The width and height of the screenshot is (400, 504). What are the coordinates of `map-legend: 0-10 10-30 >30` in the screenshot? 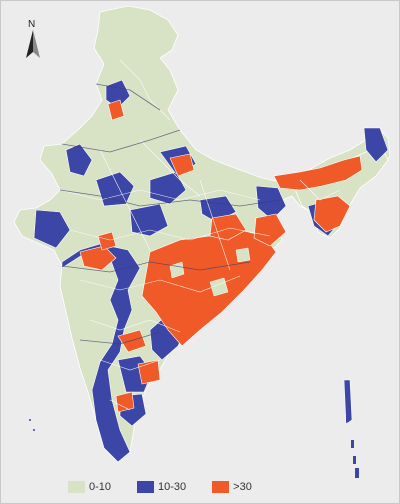 It's located at (173, 487).